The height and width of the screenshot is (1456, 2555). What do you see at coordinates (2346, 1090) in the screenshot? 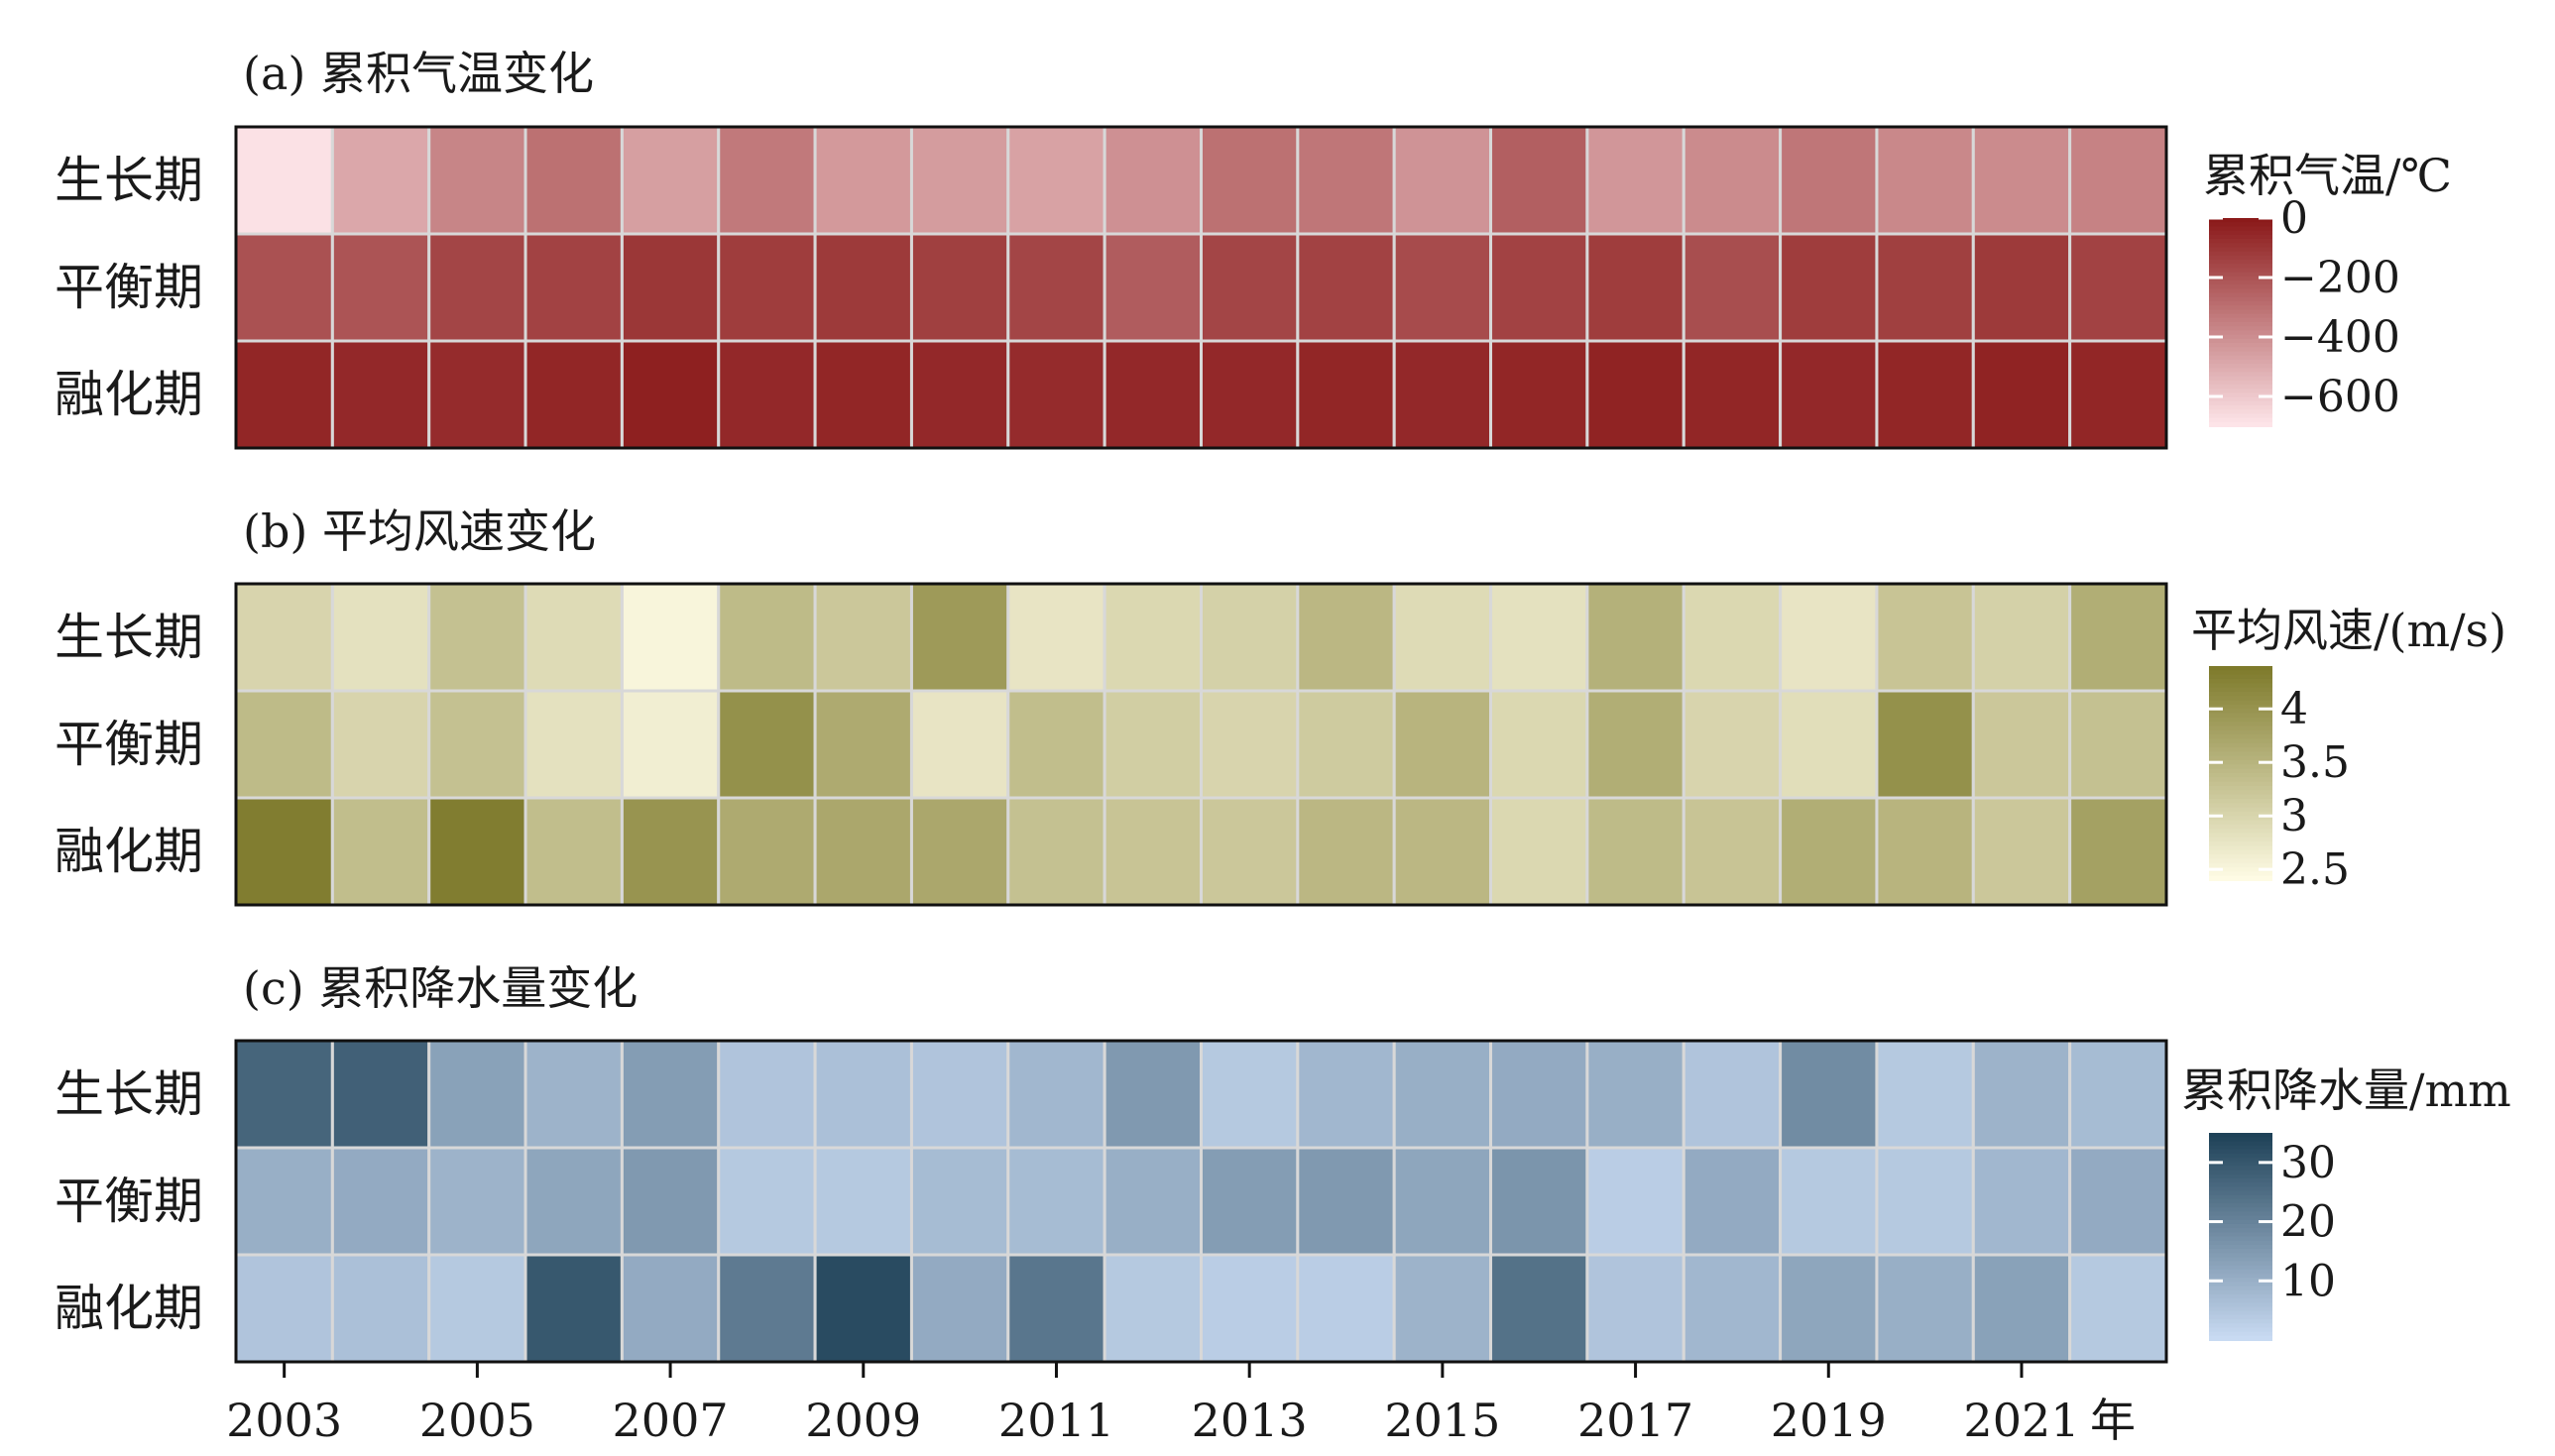
I see `legend-title-precipitation: 累积降水量/mm` at bounding box center [2346, 1090].